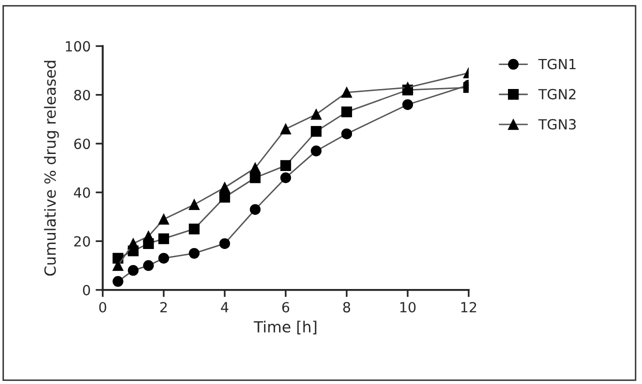  I want to click on legend-label: TGN1, so click(557, 64).